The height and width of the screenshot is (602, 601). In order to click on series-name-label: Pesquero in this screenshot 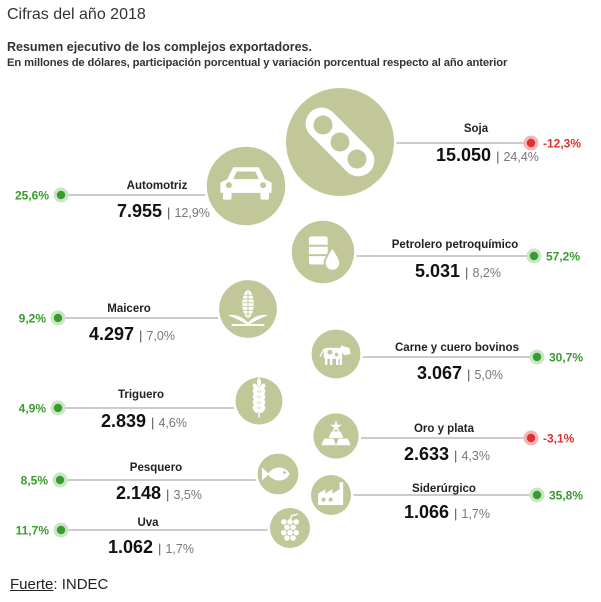, I will do `click(156, 468)`.